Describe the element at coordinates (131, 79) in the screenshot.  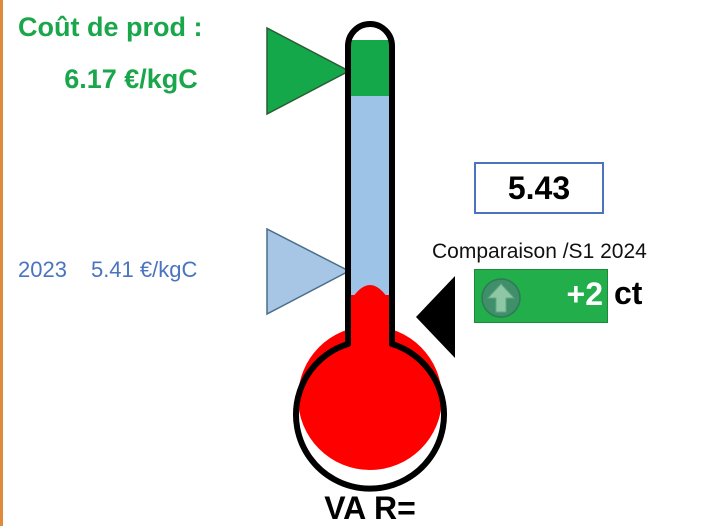
I see `cost-value: 6.17 €/kgC` at that location.